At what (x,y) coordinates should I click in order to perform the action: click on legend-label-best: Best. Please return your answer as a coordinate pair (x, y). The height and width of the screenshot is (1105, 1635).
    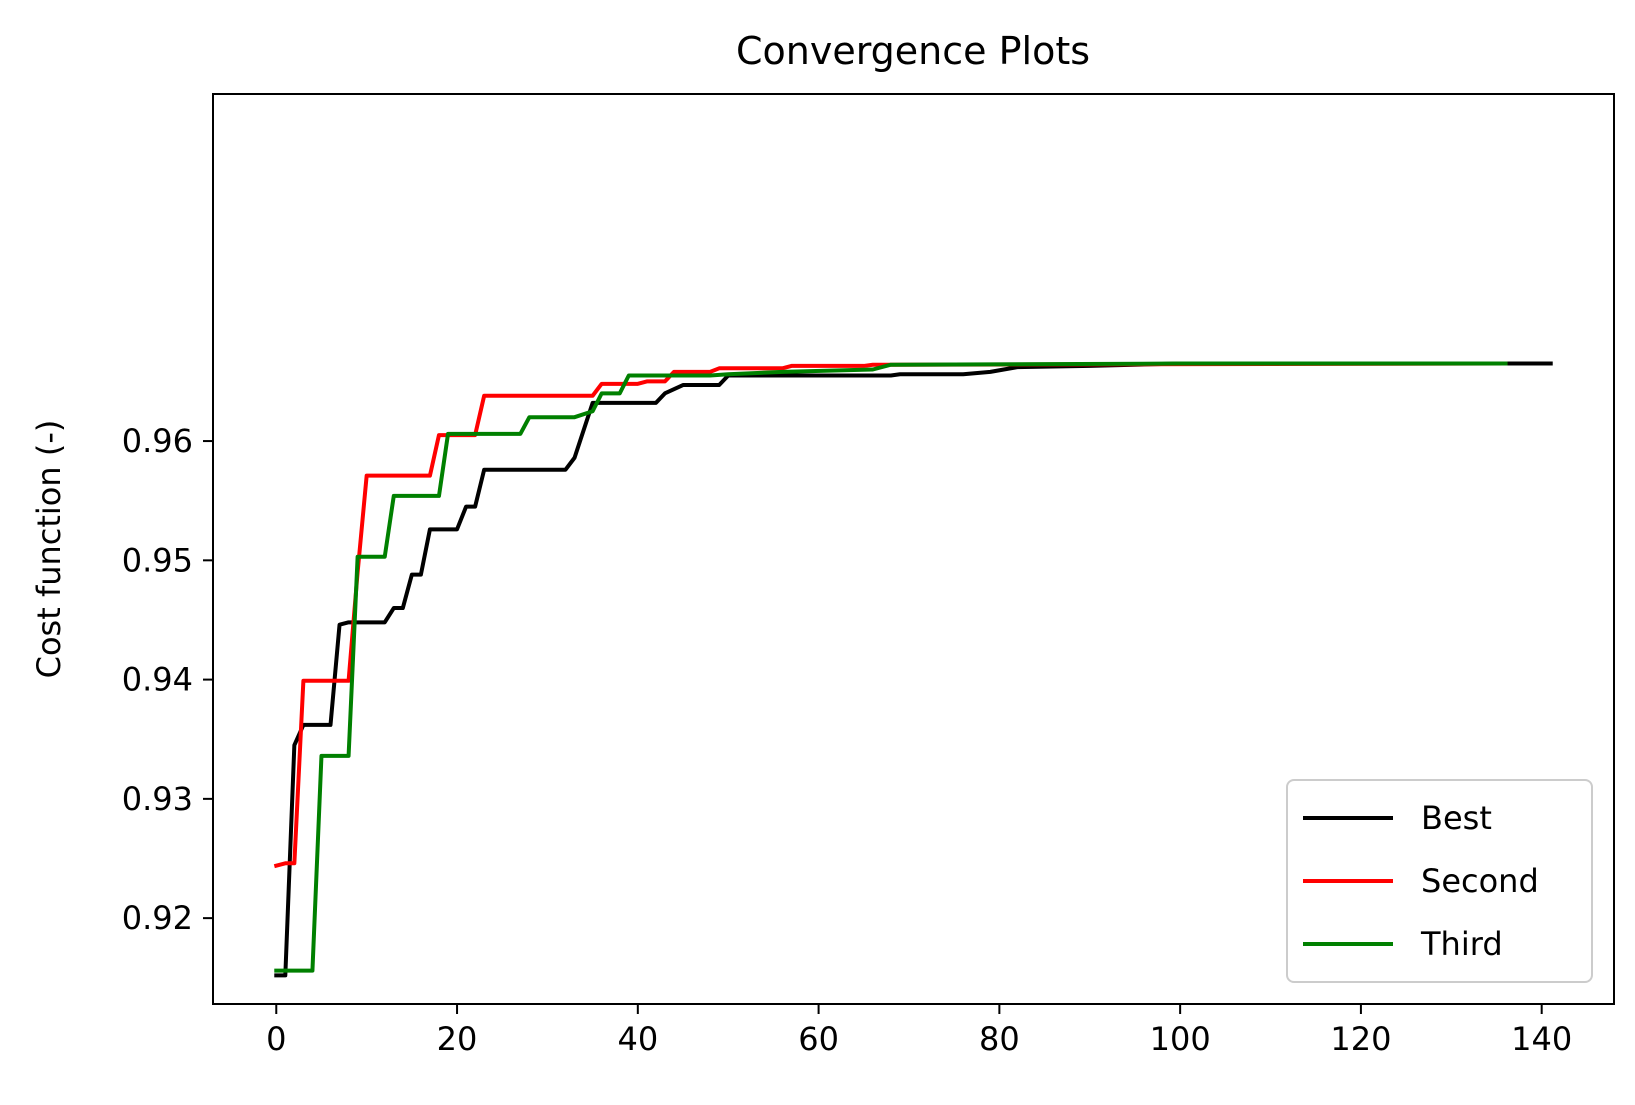
    Looking at the image, I should click on (1456, 818).